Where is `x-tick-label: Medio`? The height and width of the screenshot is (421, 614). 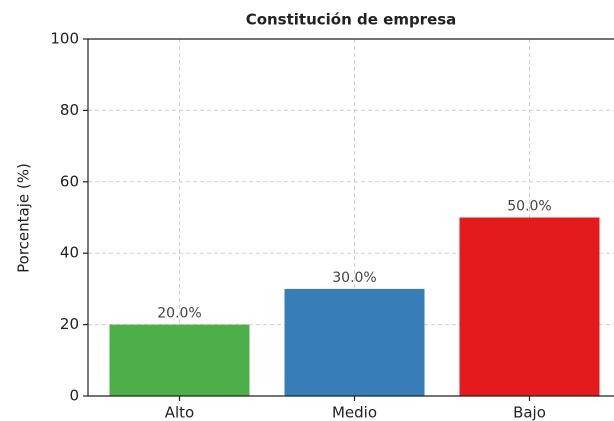
x-tick-label: Medio is located at coordinates (354, 412).